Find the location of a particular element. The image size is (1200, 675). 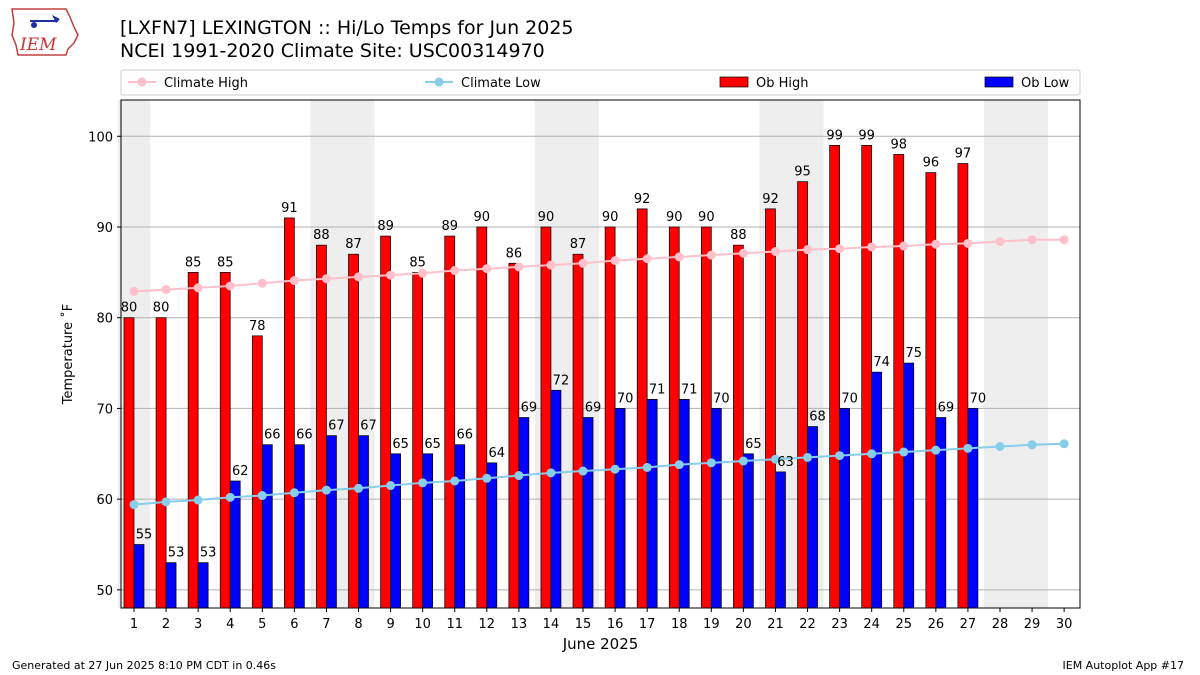

x-tick-label: 5 is located at coordinates (262, 624).